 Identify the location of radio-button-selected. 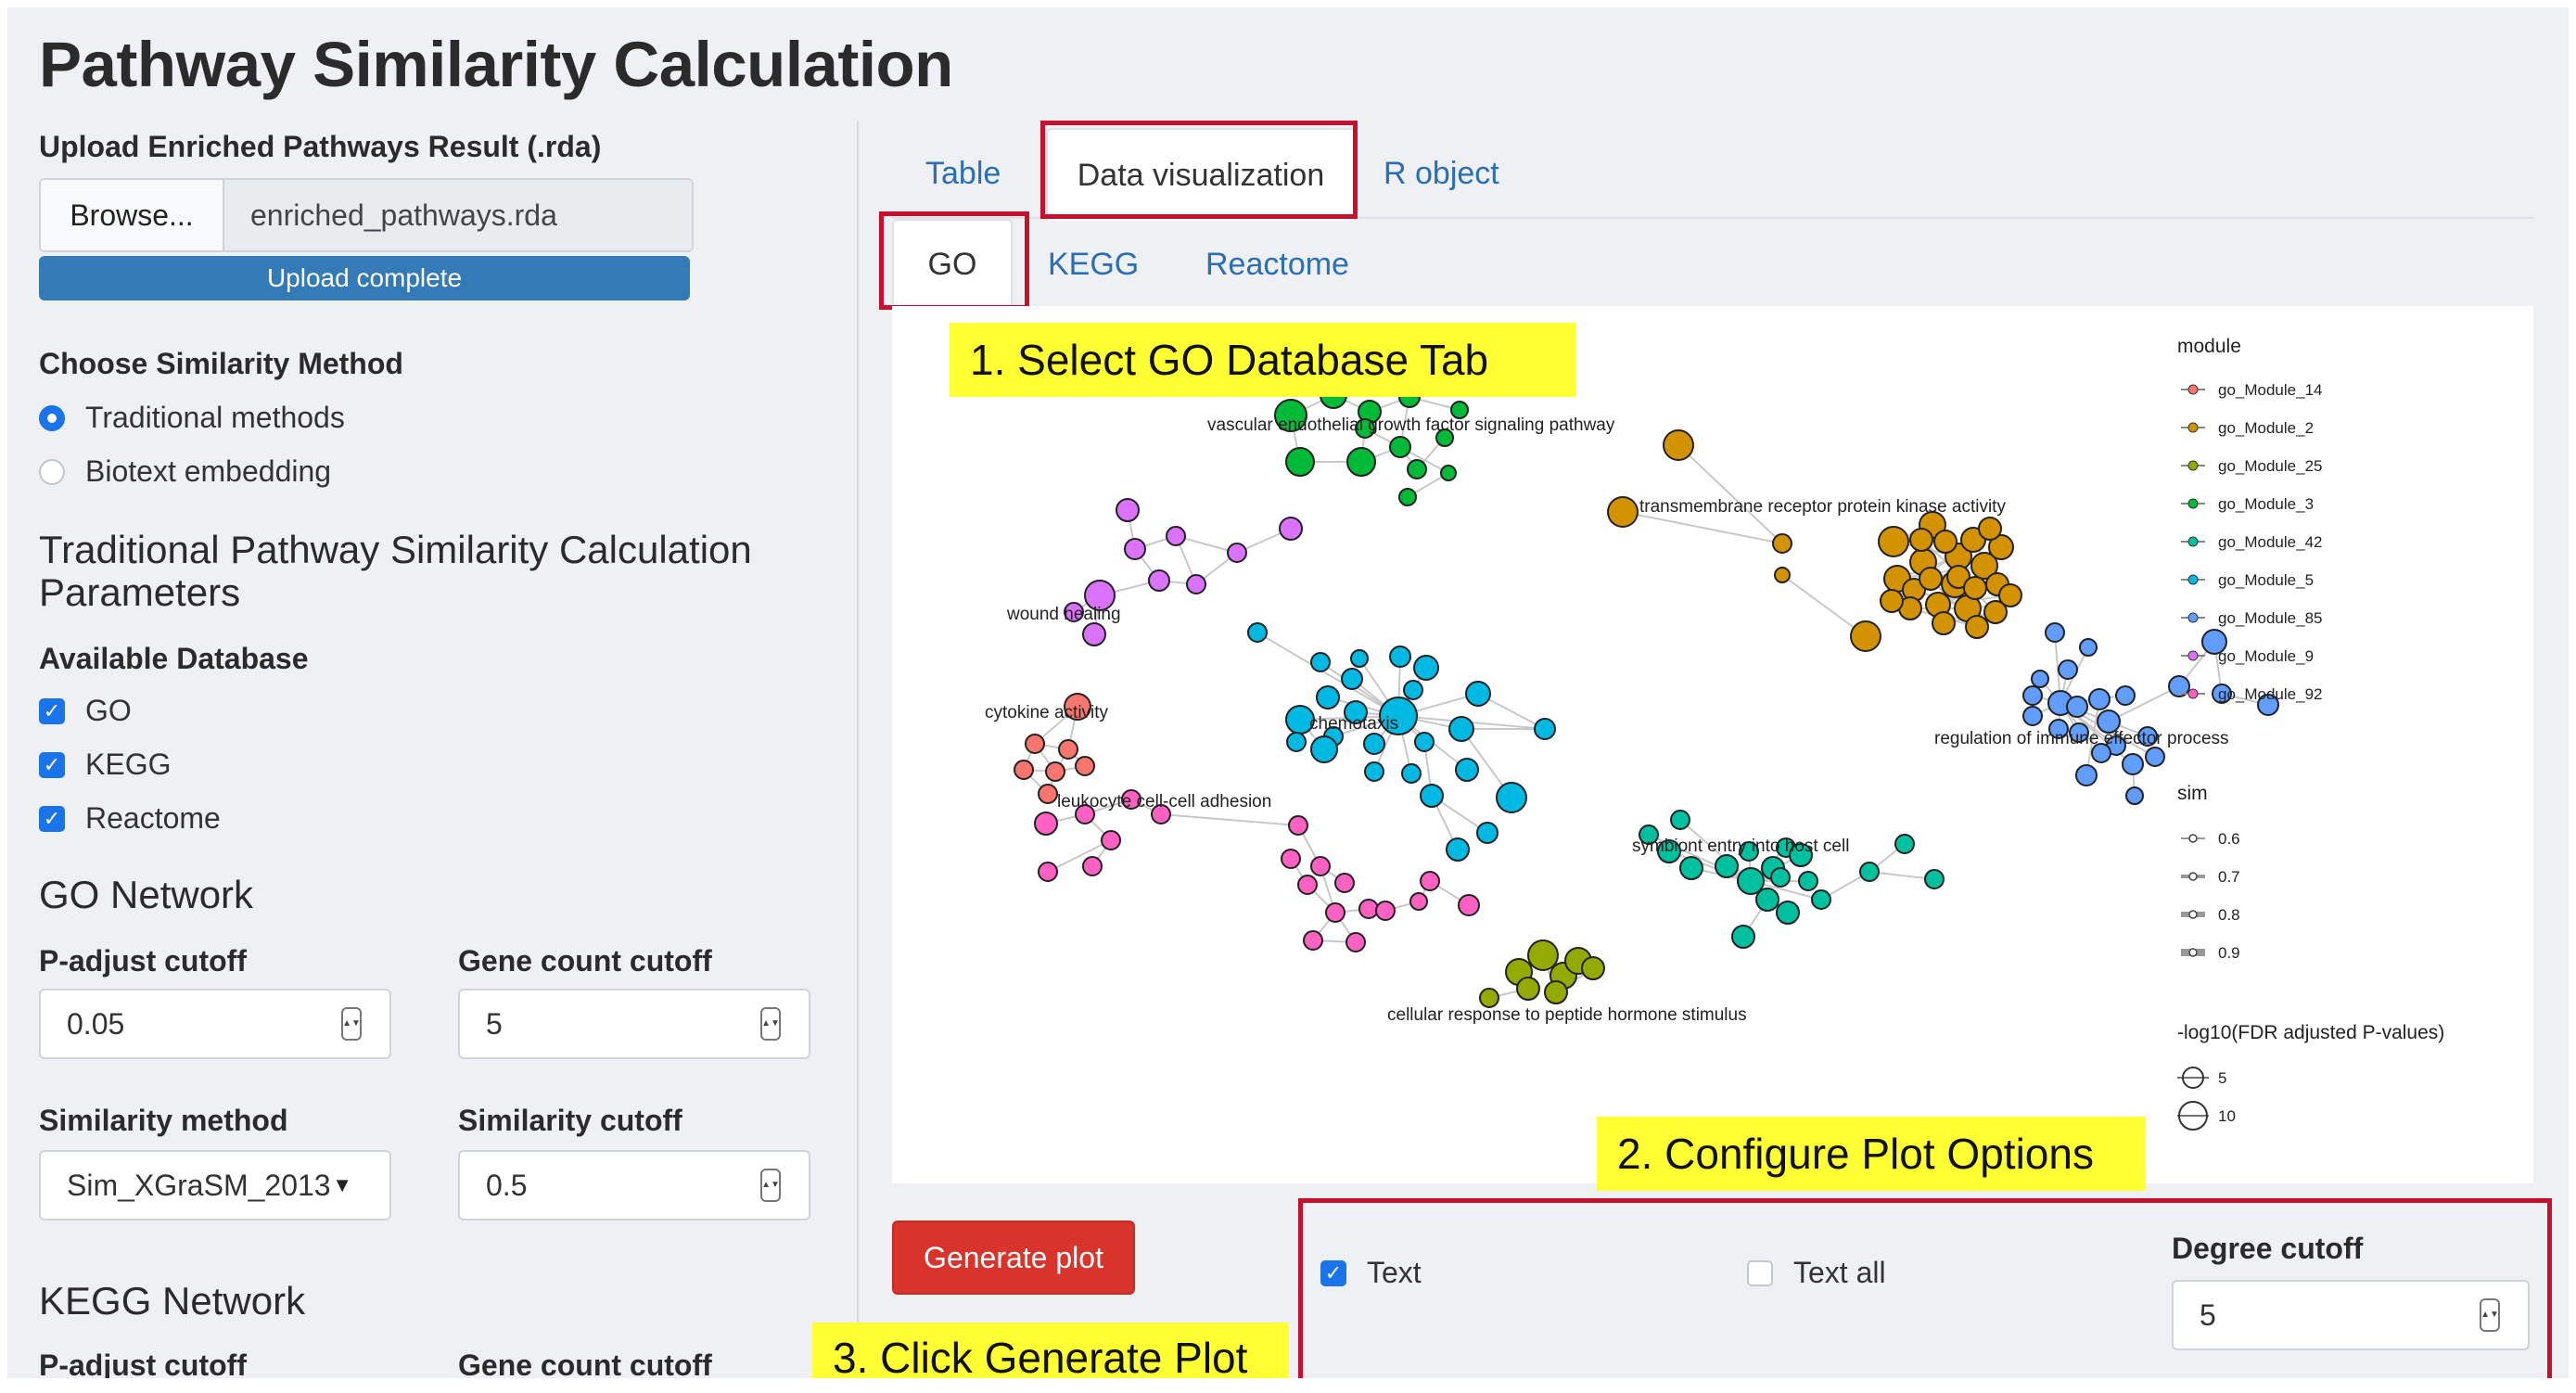
(52, 417).